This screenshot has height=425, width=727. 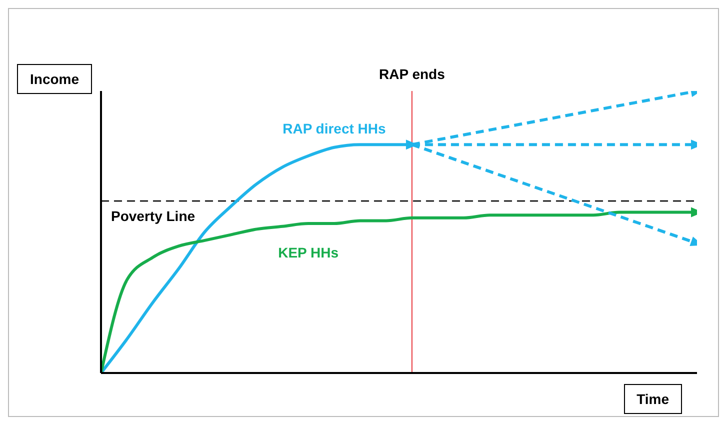 I want to click on series-label: KEP HHs, so click(x=308, y=252).